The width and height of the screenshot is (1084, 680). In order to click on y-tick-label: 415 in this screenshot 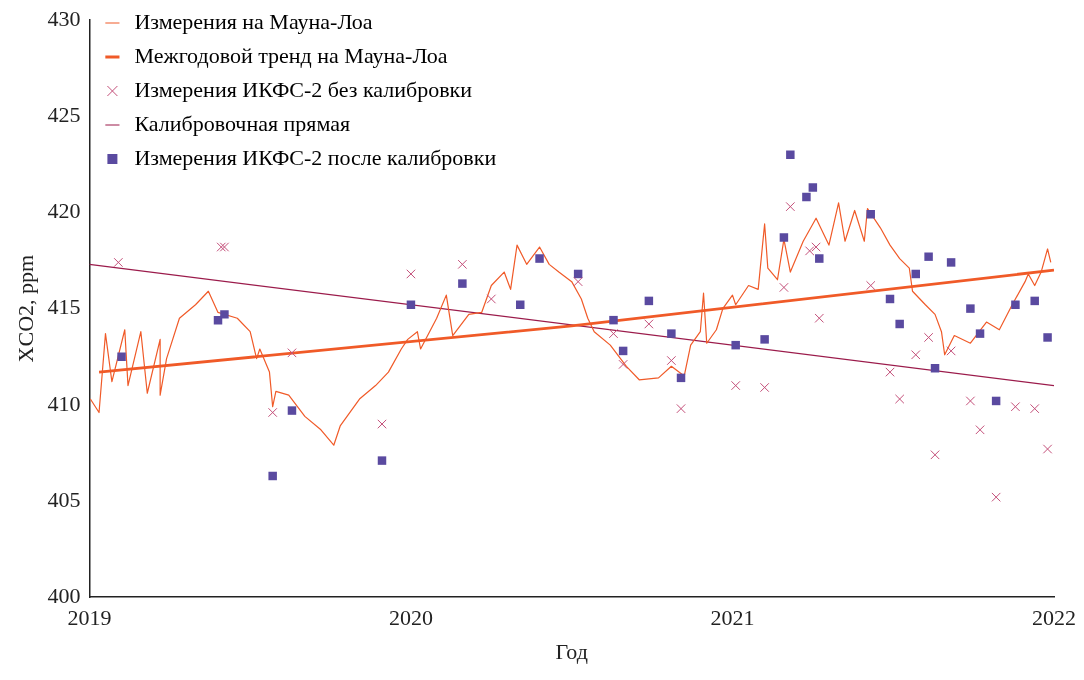, I will do `click(64, 307)`.